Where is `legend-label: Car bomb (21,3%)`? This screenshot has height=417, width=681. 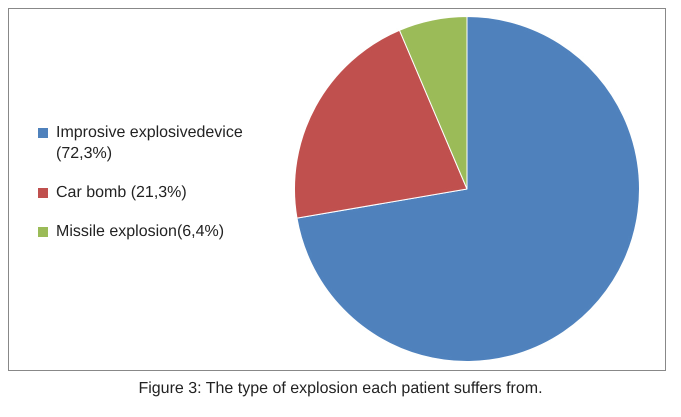
legend-label: Car bomb (21,3%) is located at coordinates (121, 193).